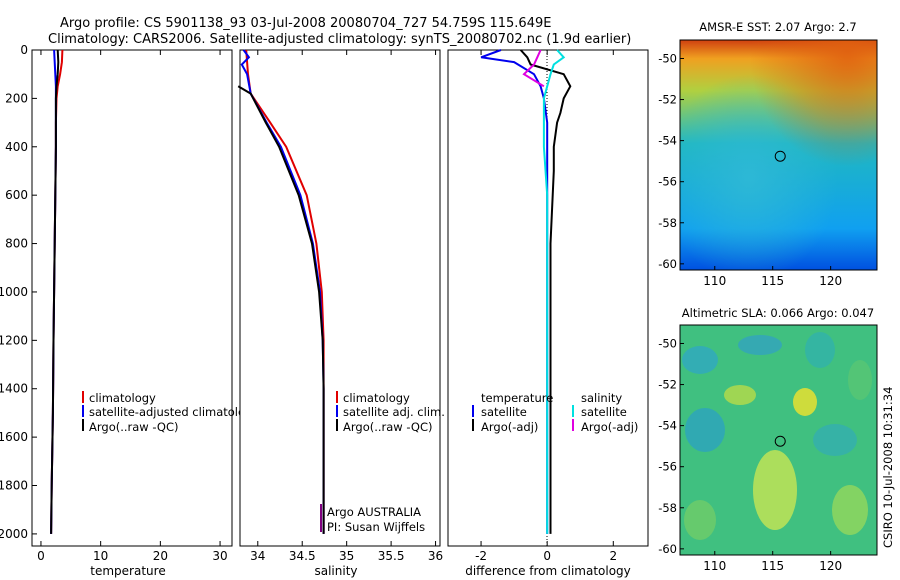  What do you see at coordinates (14, 340) in the screenshot?
I see `y-tick-label: 1200` at bounding box center [14, 340].